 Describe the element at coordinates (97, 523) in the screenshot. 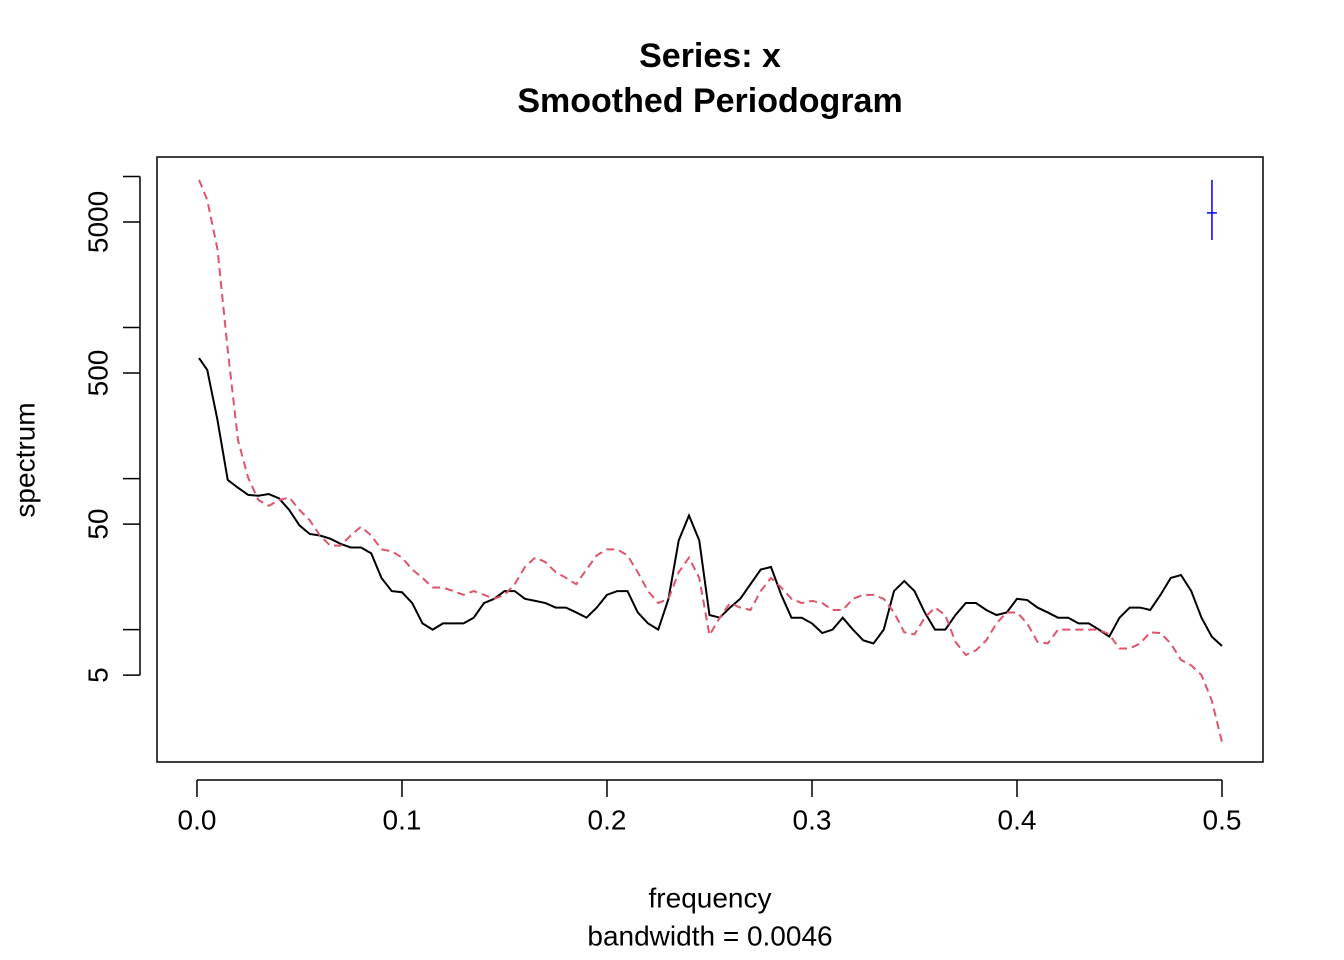

I see `y-tick-label: 50` at that location.